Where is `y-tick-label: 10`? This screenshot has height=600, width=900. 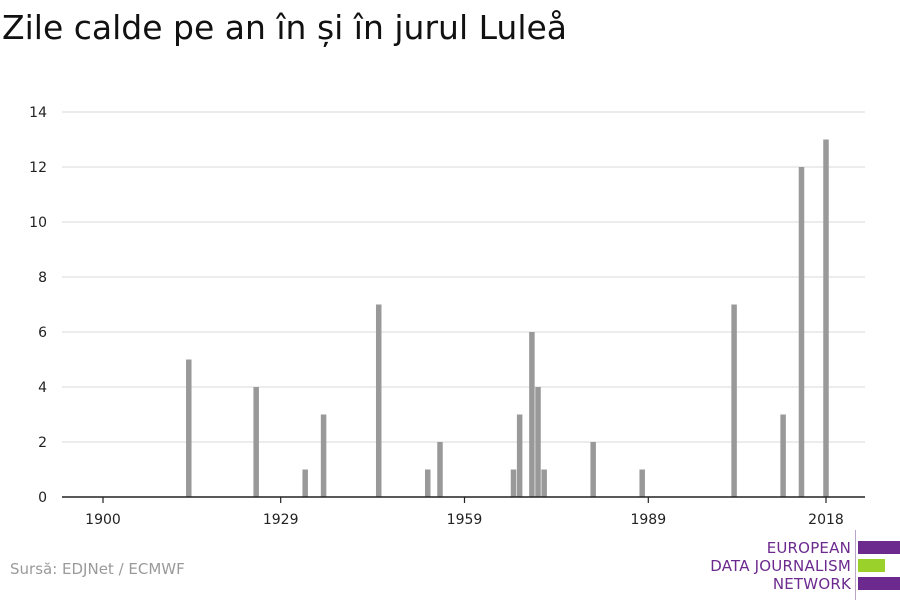 y-tick-label: 10 is located at coordinates (38, 223).